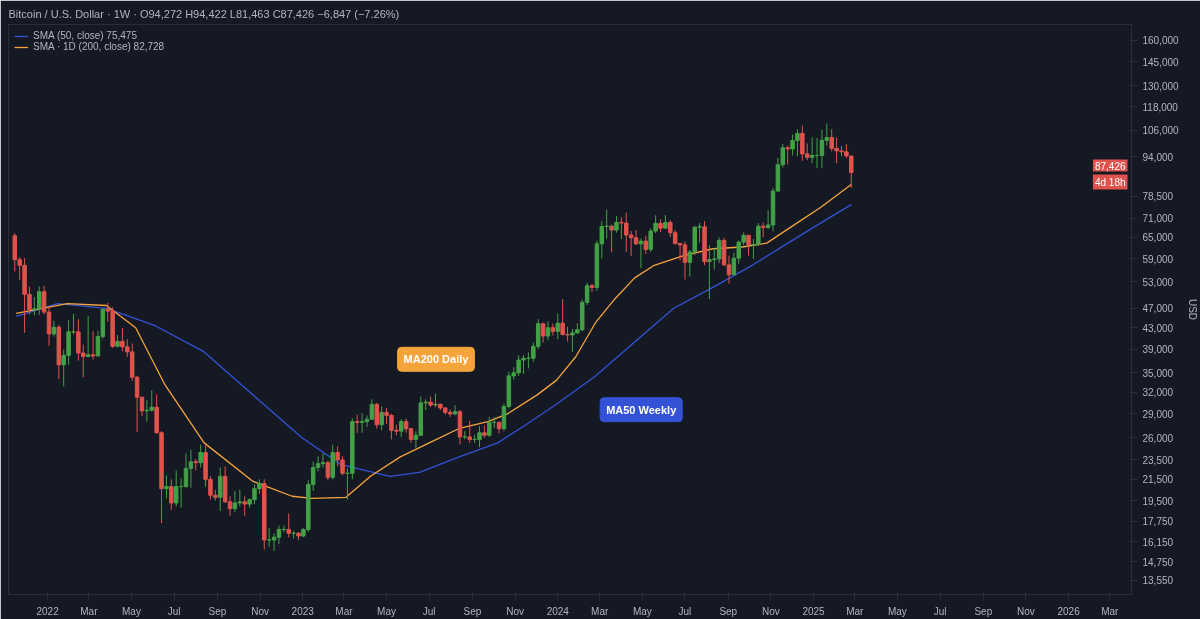 Image resolution: width=1200 pixels, height=619 pixels. What do you see at coordinates (1158, 542) in the screenshot?
I see `y-tick-label: 16,150` at bounding box center [1158, 542].